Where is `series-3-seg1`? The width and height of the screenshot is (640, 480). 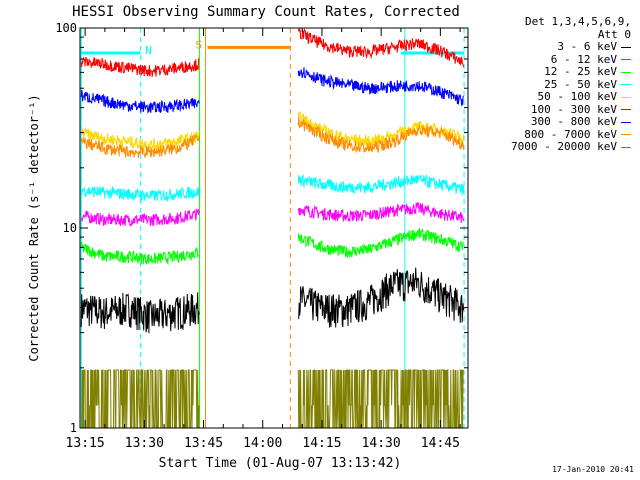
series-3-seg1 is located at coordinates (140, 193).